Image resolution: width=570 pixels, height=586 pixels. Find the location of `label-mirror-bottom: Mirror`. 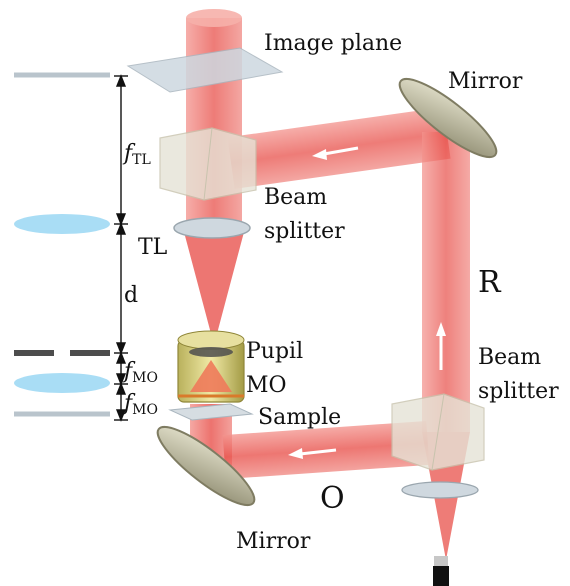

label-mirror-bottom: Mirror is located at coordinates (273, 541).